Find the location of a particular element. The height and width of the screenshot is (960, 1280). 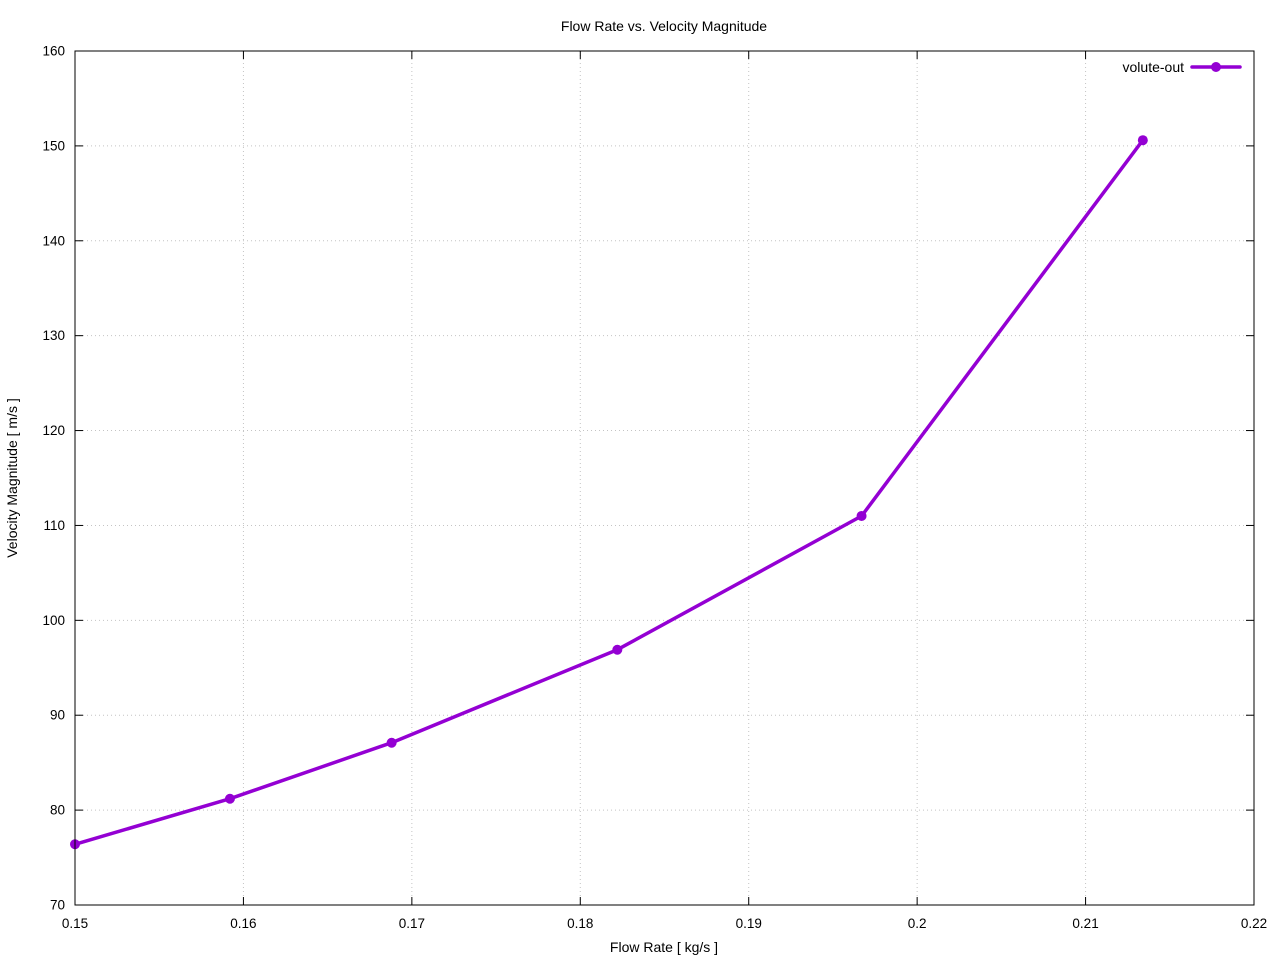

y-tick-label: 70 is located at coordinates (57, 905).